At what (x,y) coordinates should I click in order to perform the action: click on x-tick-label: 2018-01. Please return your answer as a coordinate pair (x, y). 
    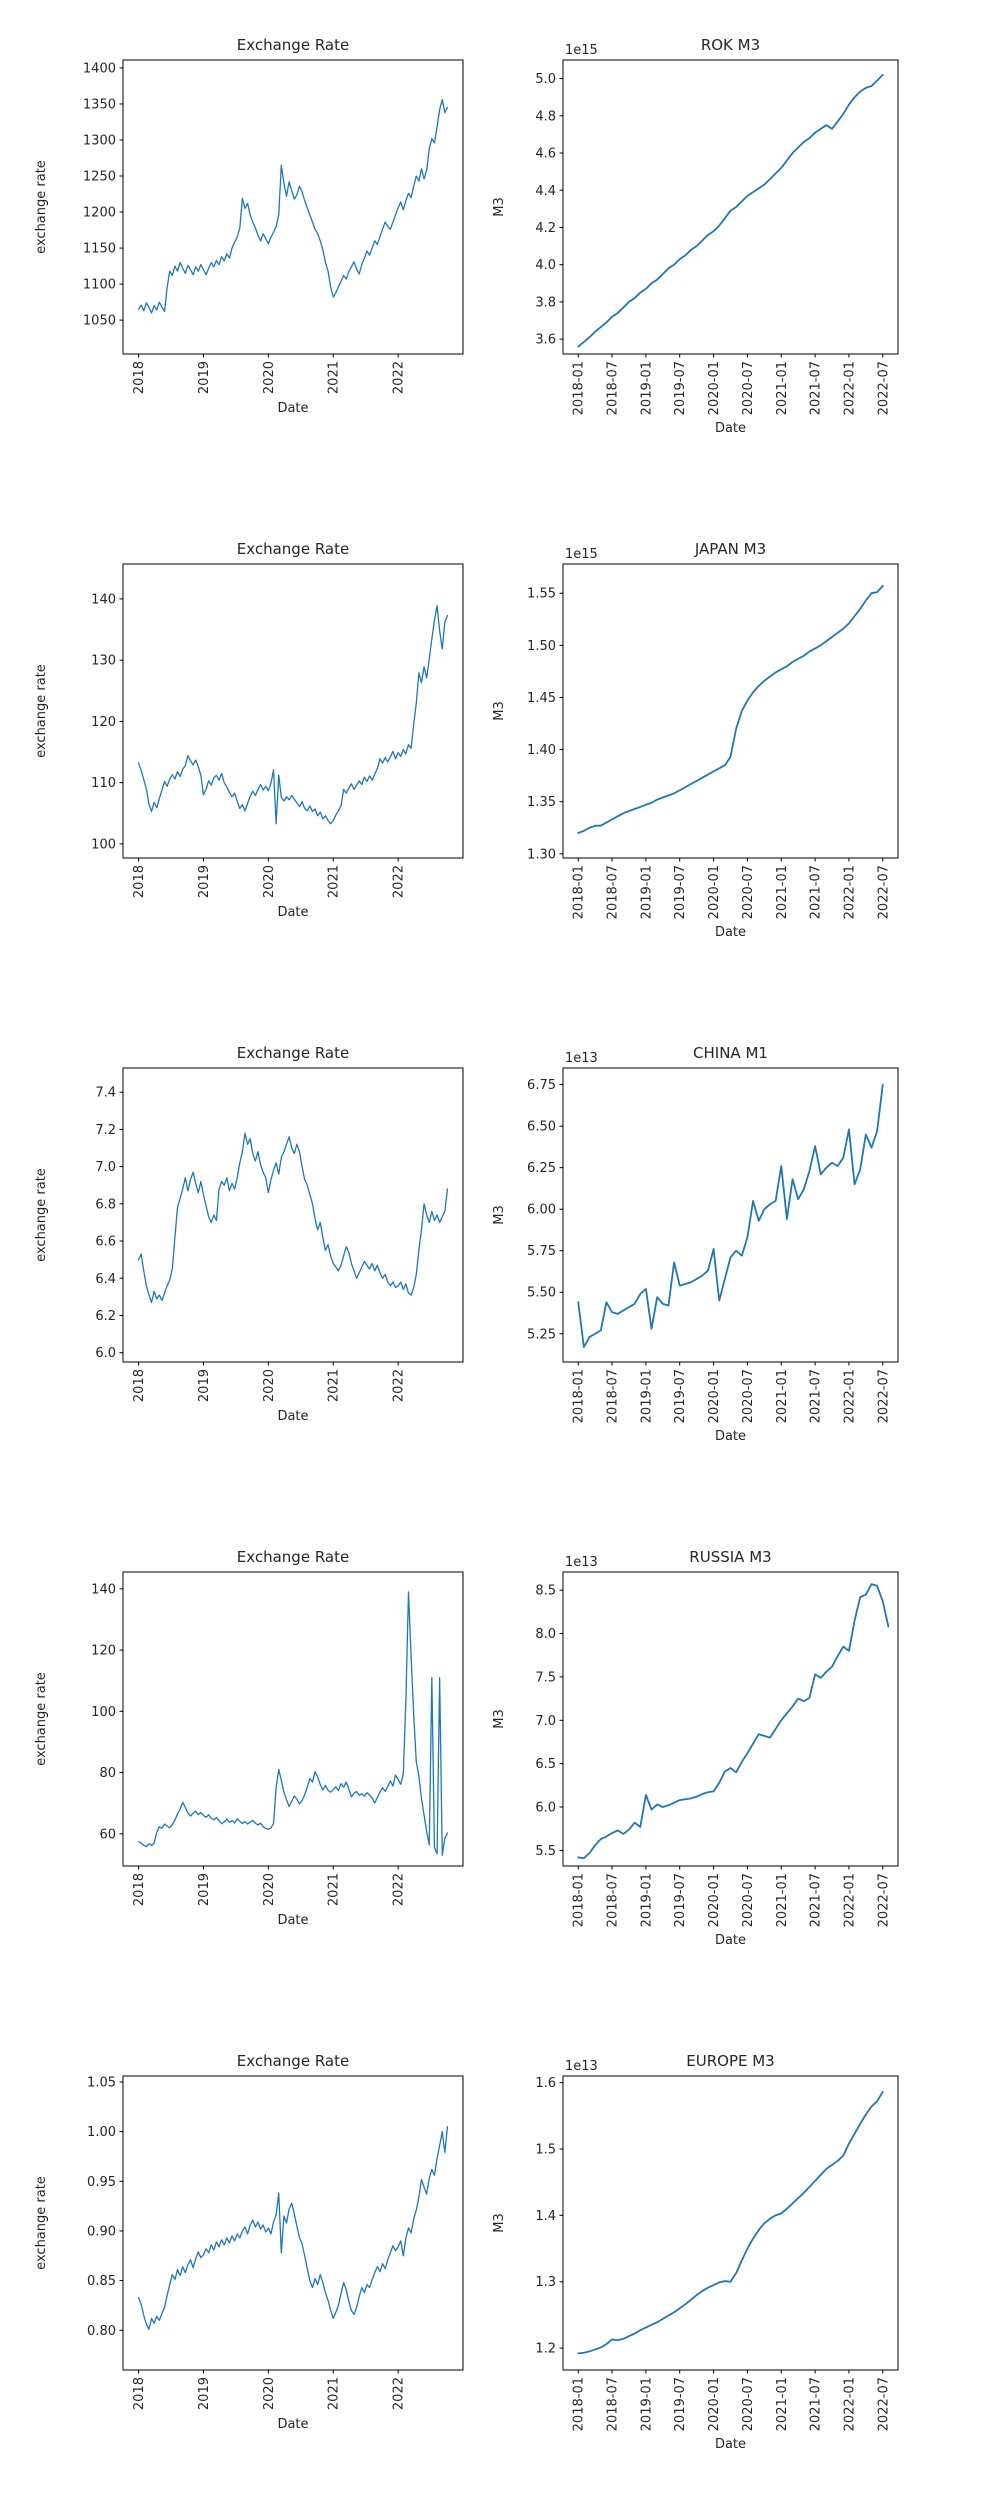
    Looking at the image, I should click on (579, 892).